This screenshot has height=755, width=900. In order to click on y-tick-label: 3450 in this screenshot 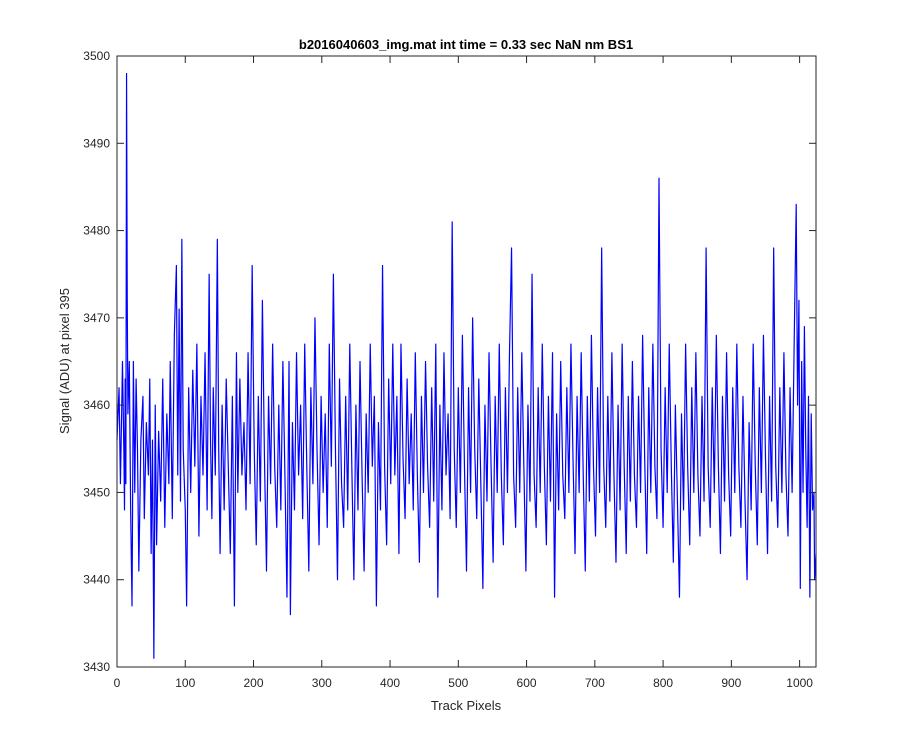, I will do `click(96, 492)`.